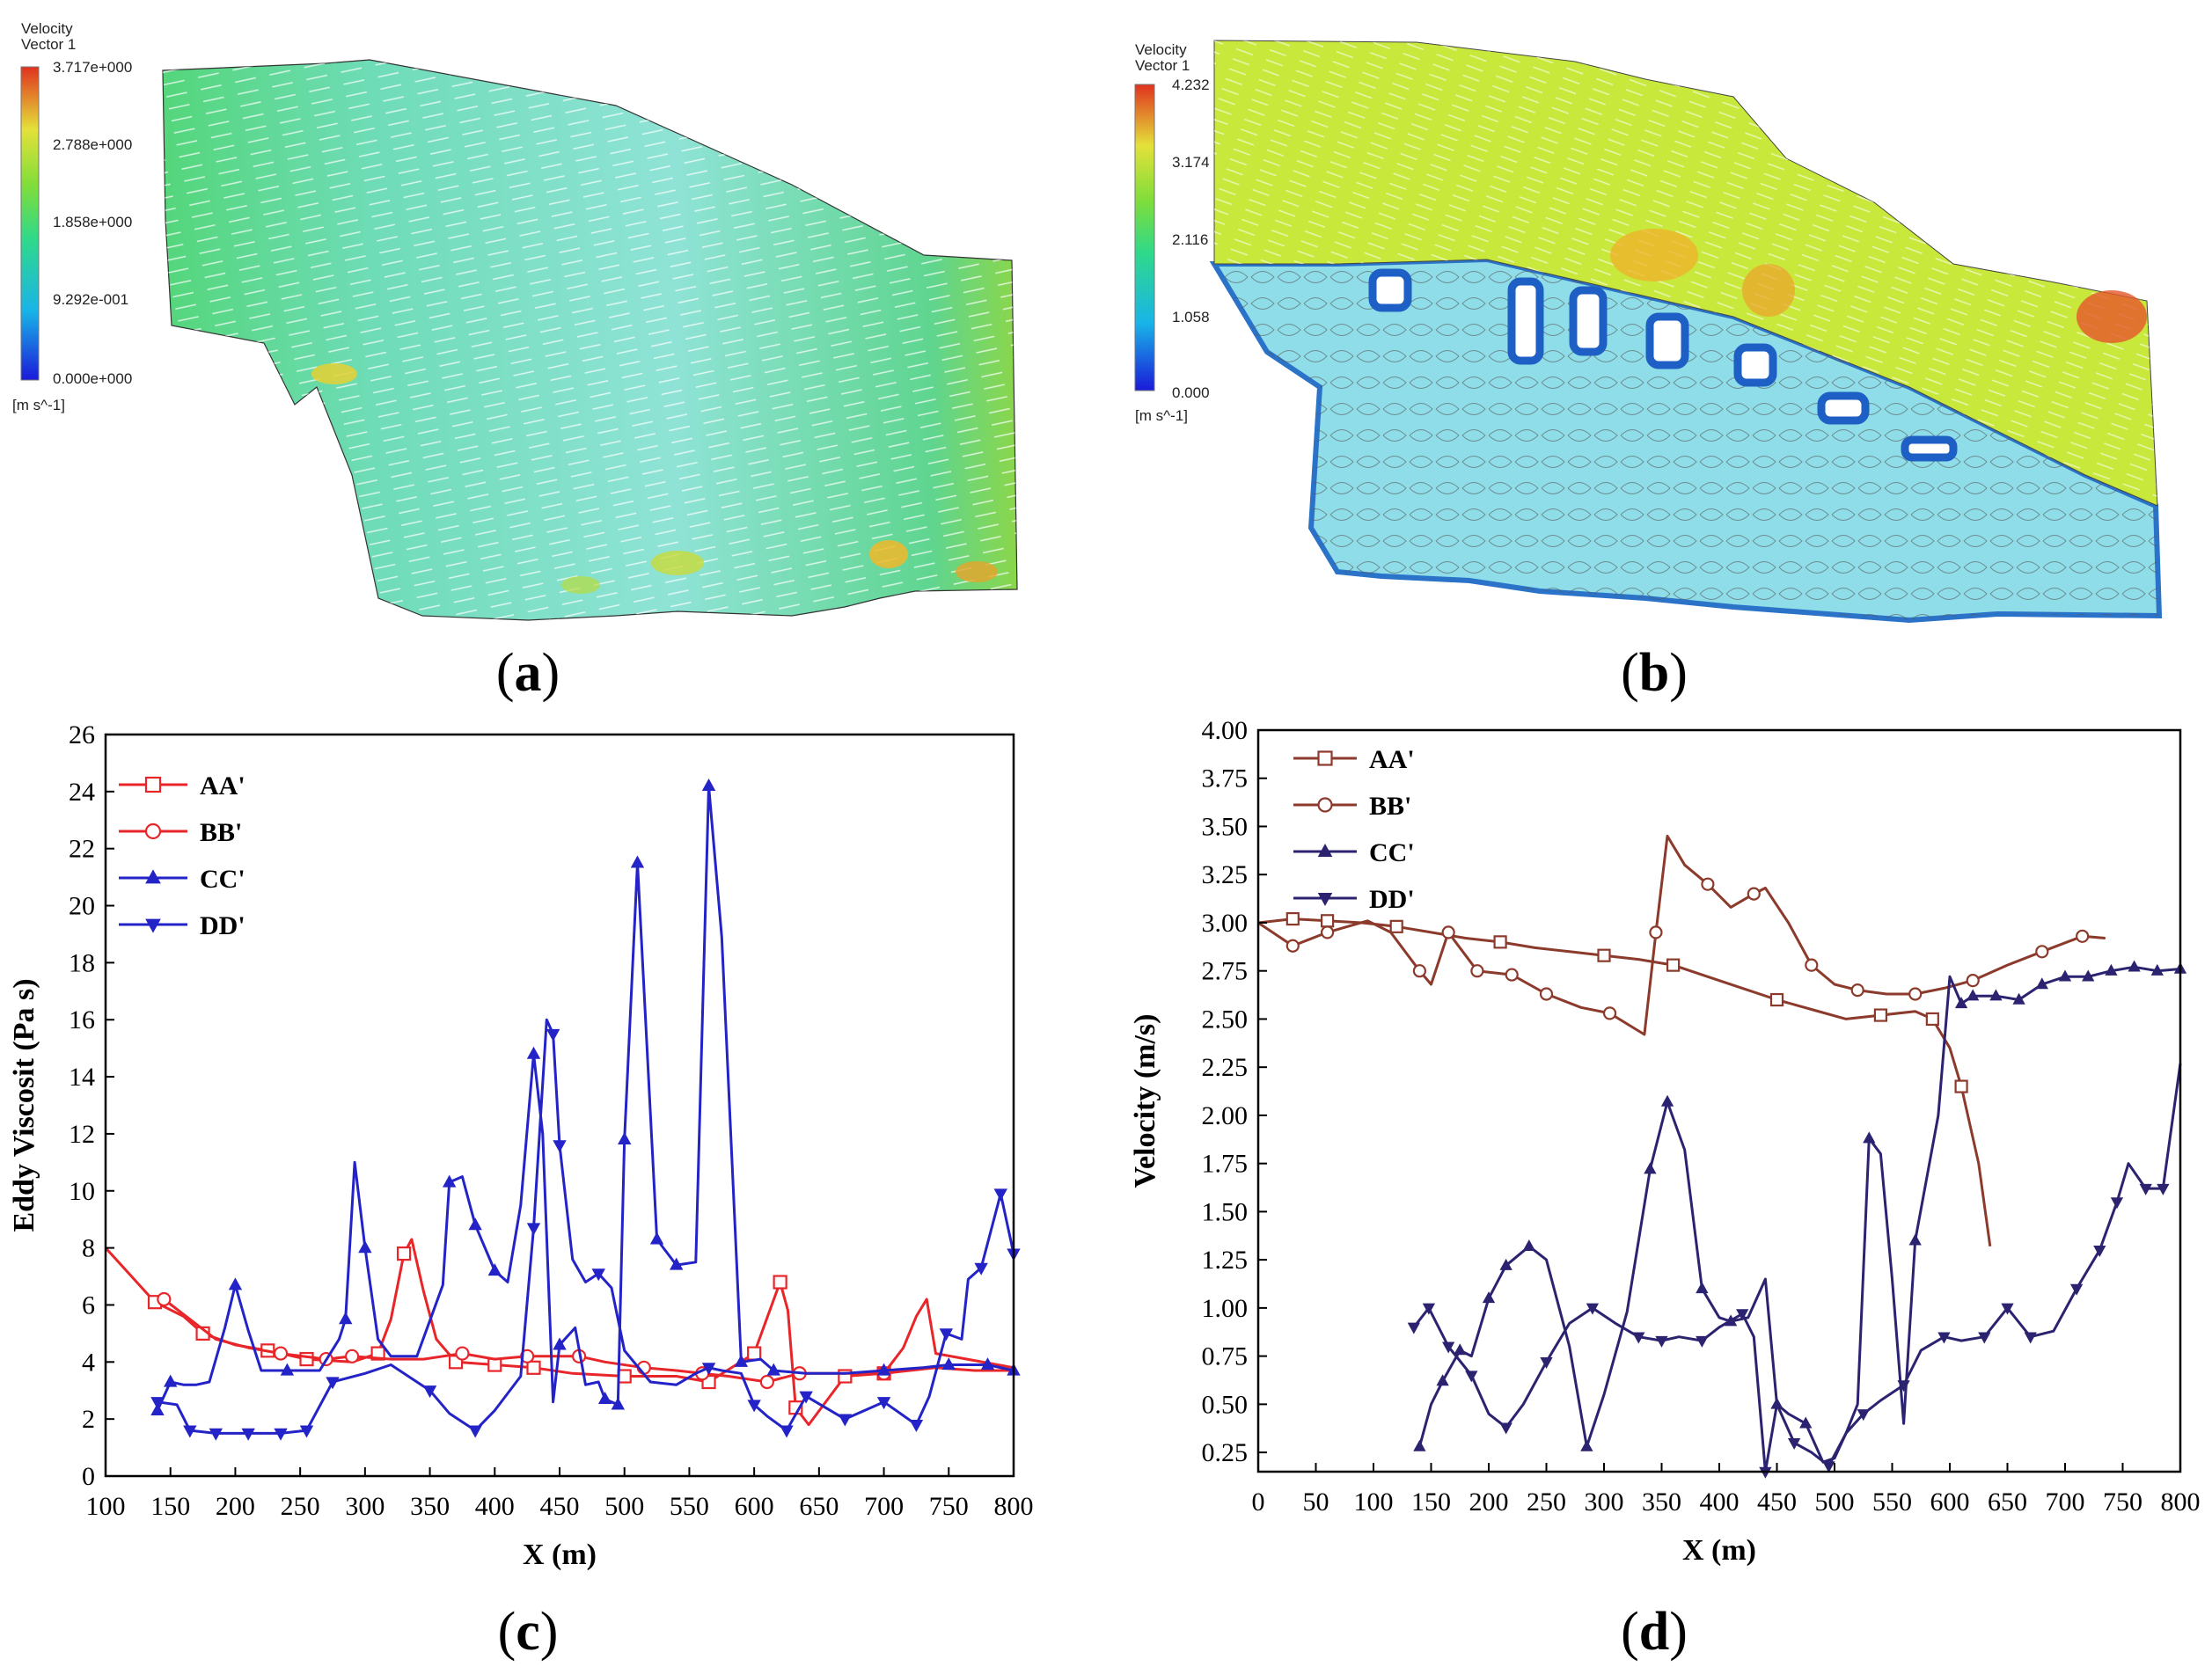 This screenshot has height=1674, width=2212. What do you see at coordinates (1225, 1356) in the screenshot?
I see `y-tick-label-d-2: 0.75` at bounding box center [1225, 1356].